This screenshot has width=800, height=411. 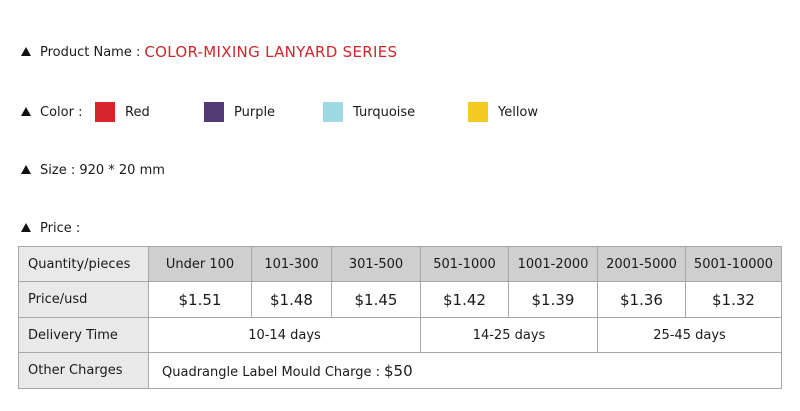 What do you see at coordinates (384, 112) in the screenshot?
I see `color-name: Turquoise` at bounding box center [384, 112].